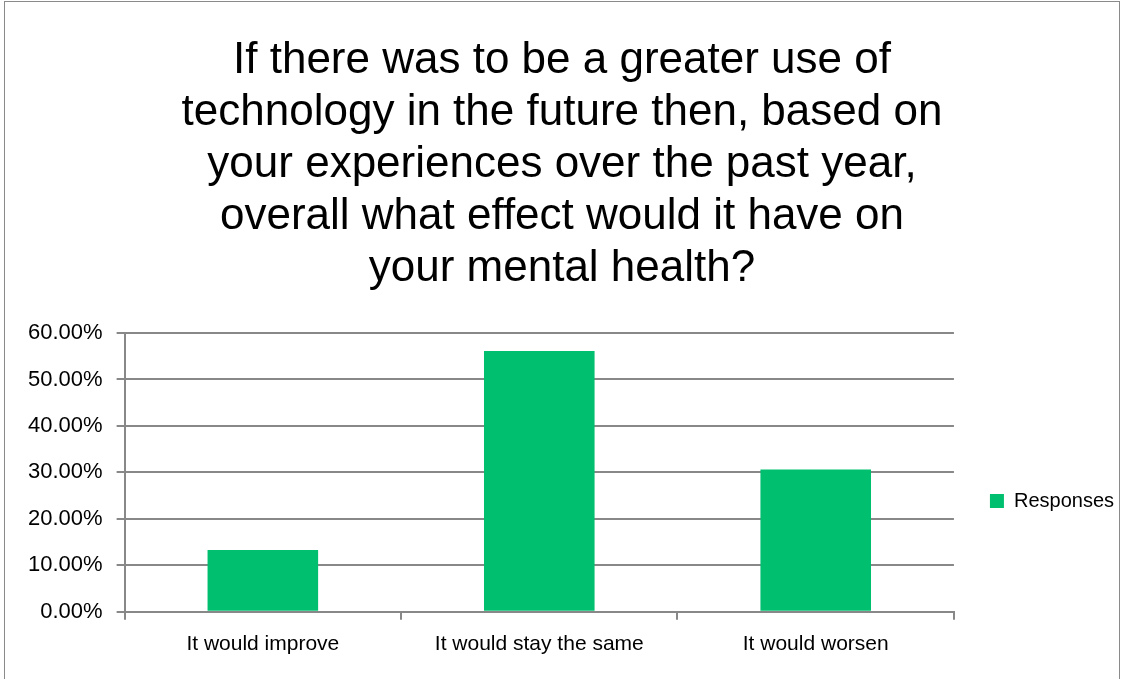 This screenshot has width=1124, height=679. Describe the element at coordinates (65, 332) in the screenshot. I see `y-tick-label: 60.00%` at that location.